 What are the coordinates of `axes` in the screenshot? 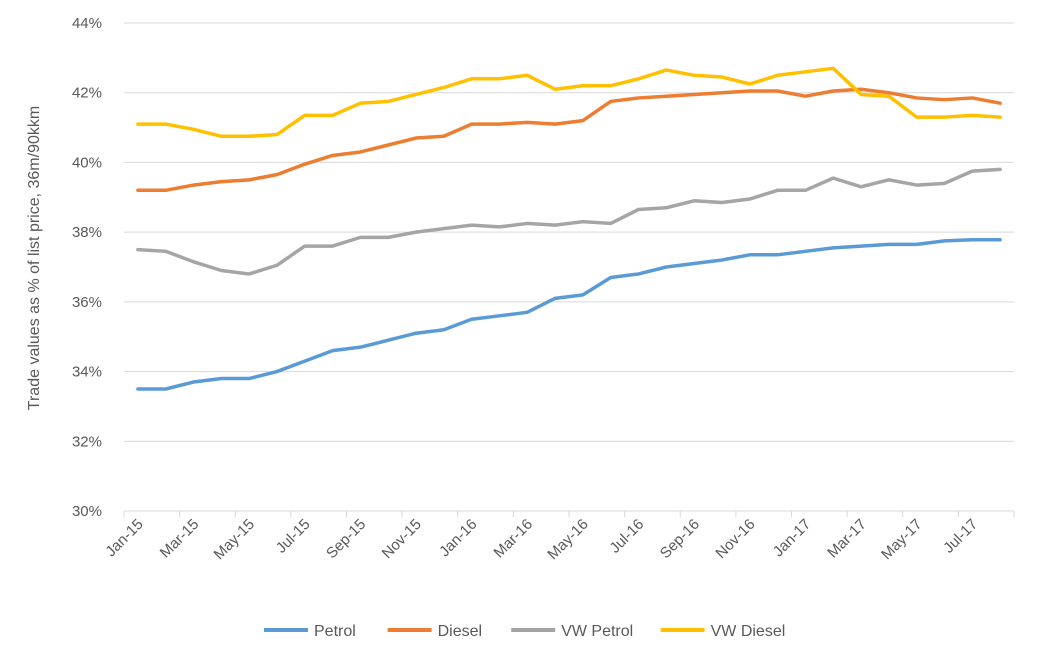 It's located at (569, 513).